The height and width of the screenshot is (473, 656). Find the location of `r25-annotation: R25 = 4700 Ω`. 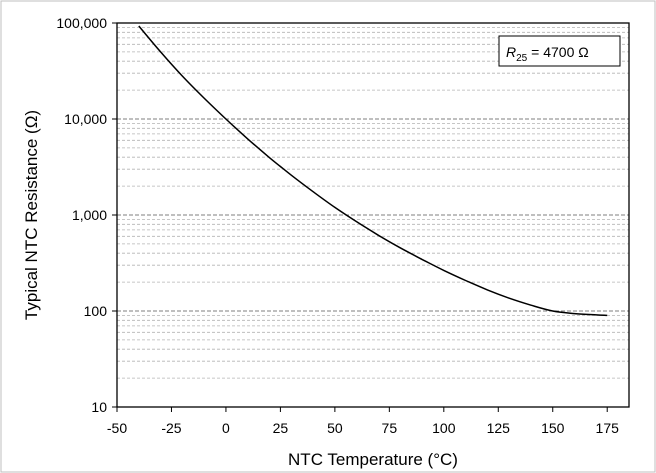

r25-annotation: R25 = 4700 Ω is located at coordinates (559, 51).